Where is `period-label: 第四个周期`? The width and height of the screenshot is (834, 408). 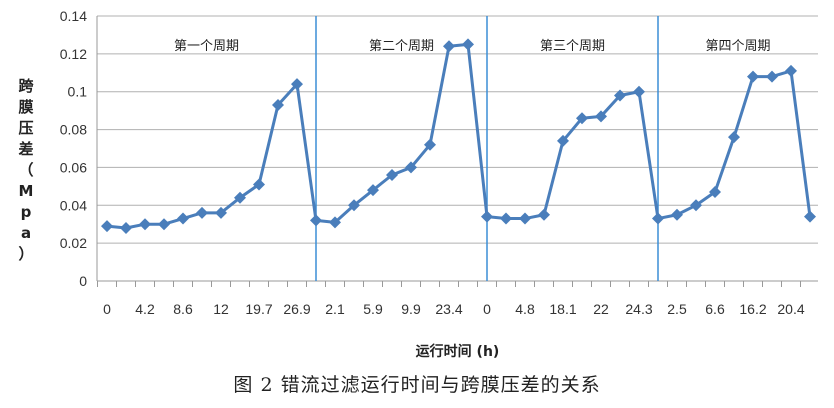
period-label: 第四个周期 is located at coordinates (737, 46).